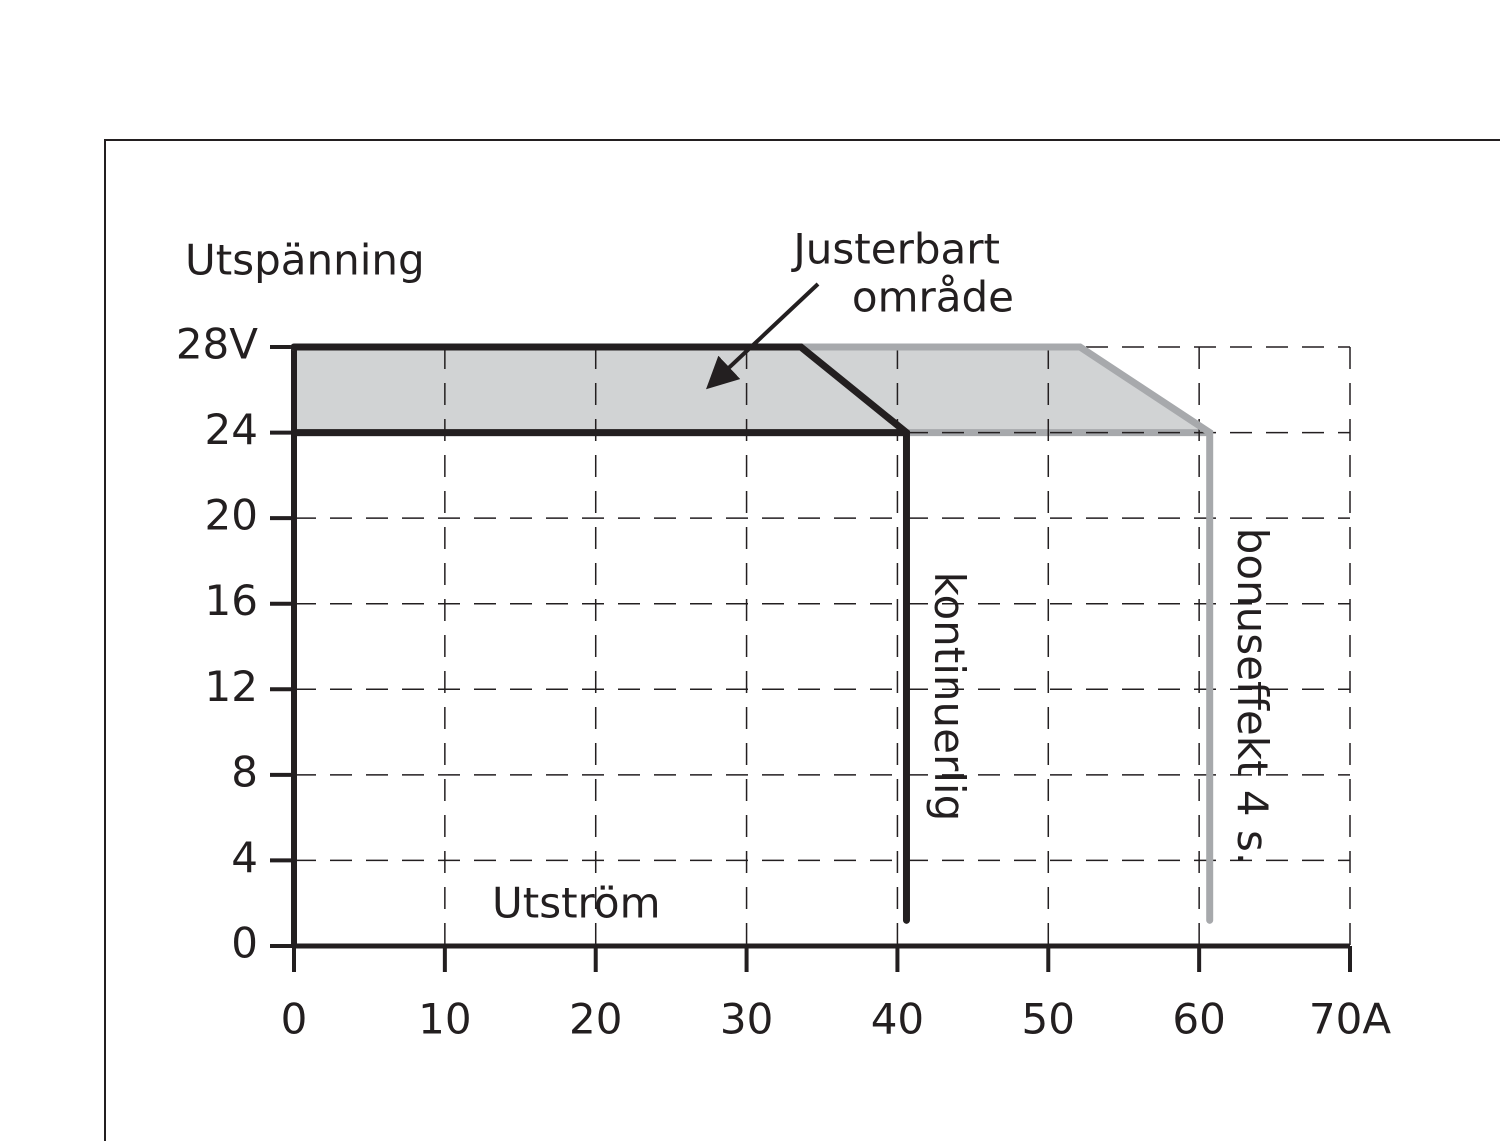 This screenshot has width=1500, height=1141. What do you see at coordinates (1048, 1019) in the screenshot?
I see `x-tick-label: 50` at bounding box center [1048, 1019].